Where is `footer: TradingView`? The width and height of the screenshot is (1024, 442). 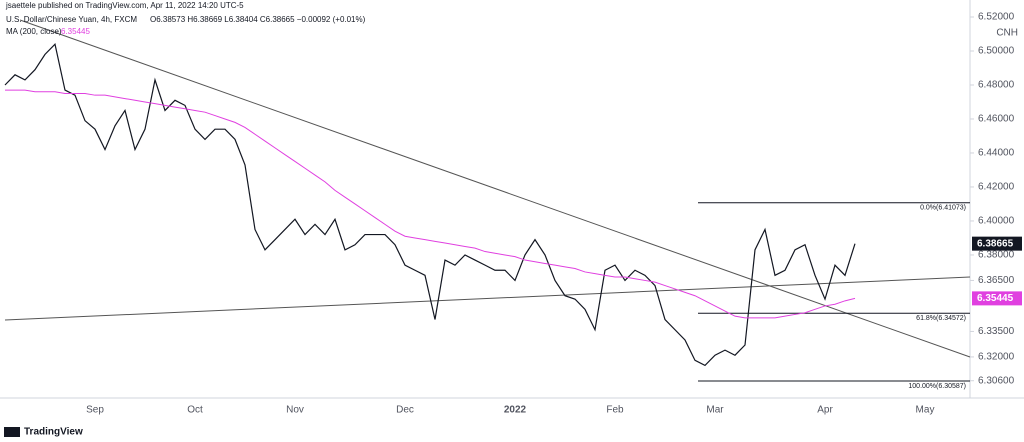 footer: TradingView is located at coordinates (53, 432).